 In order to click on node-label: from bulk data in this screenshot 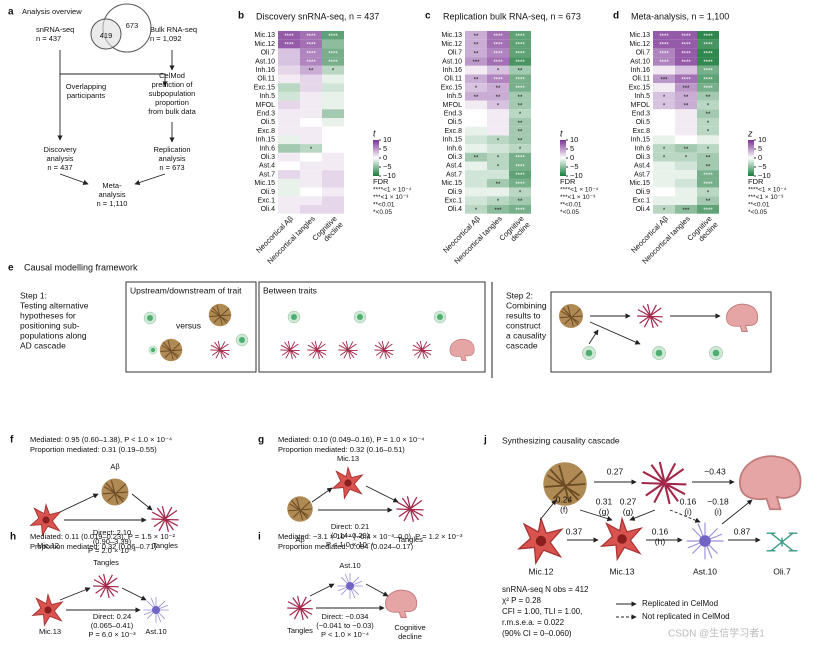, I will do `click(172, 111)`.